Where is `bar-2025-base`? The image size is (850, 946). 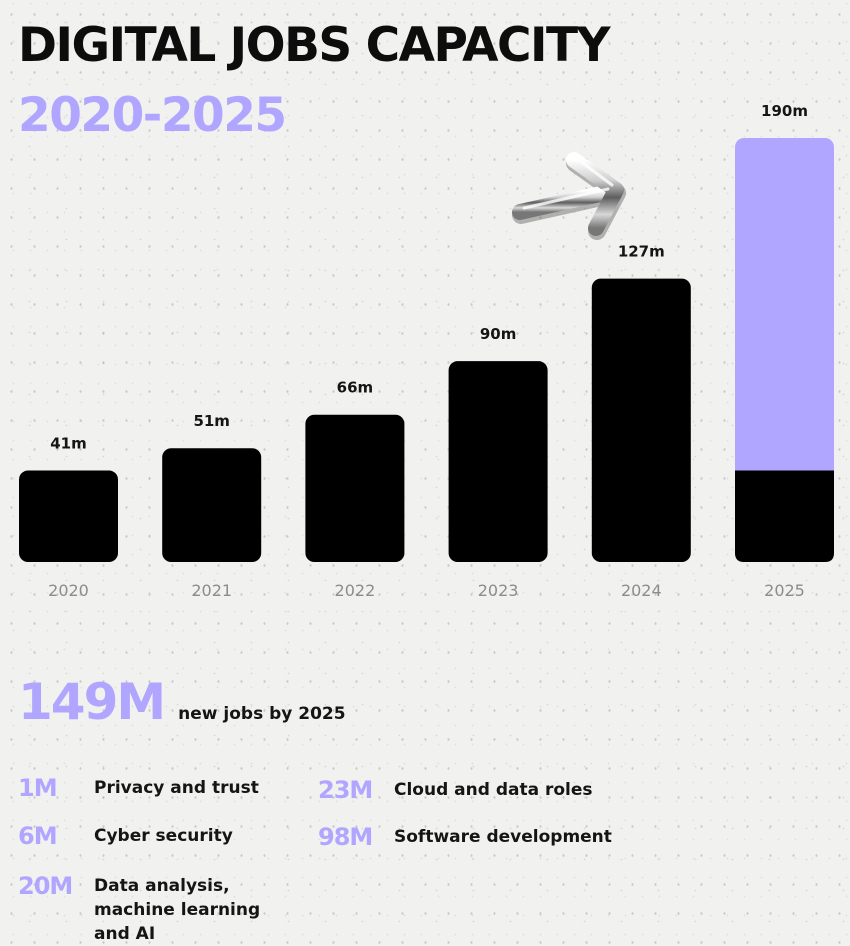
bar-2025-base is located at coordinates (784, 516).